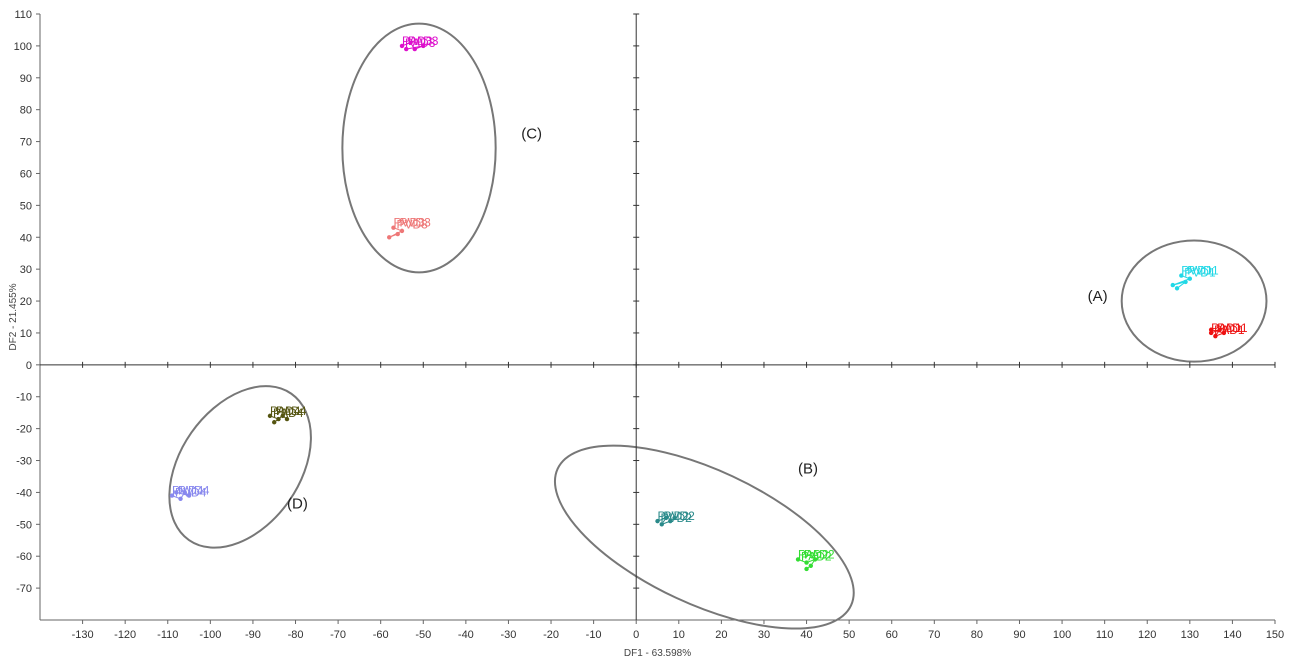 The image size is (1292, 661). I want to click on y-tick-label: 90, so click(26, 79).